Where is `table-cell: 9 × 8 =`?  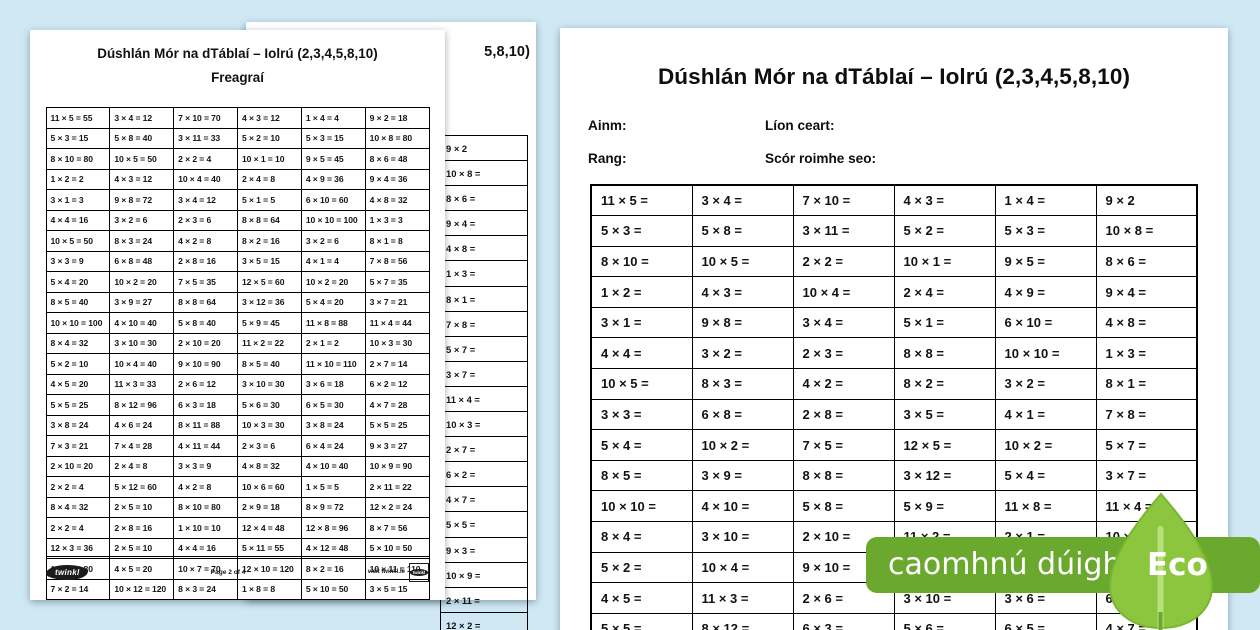 table-cell: 9 × 8 = is located at coordinates (742, 322).